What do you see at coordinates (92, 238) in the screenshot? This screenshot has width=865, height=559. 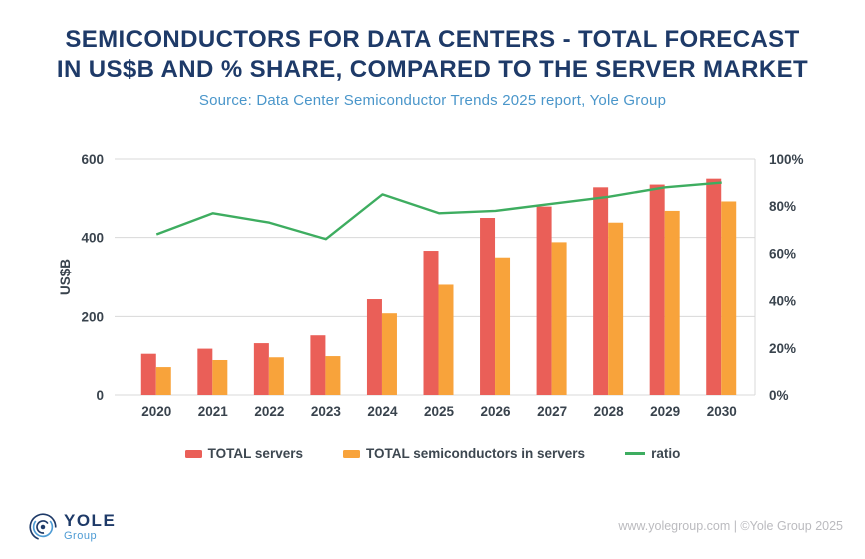 I see `svg-text: 400` at bounding box center [92, 238].